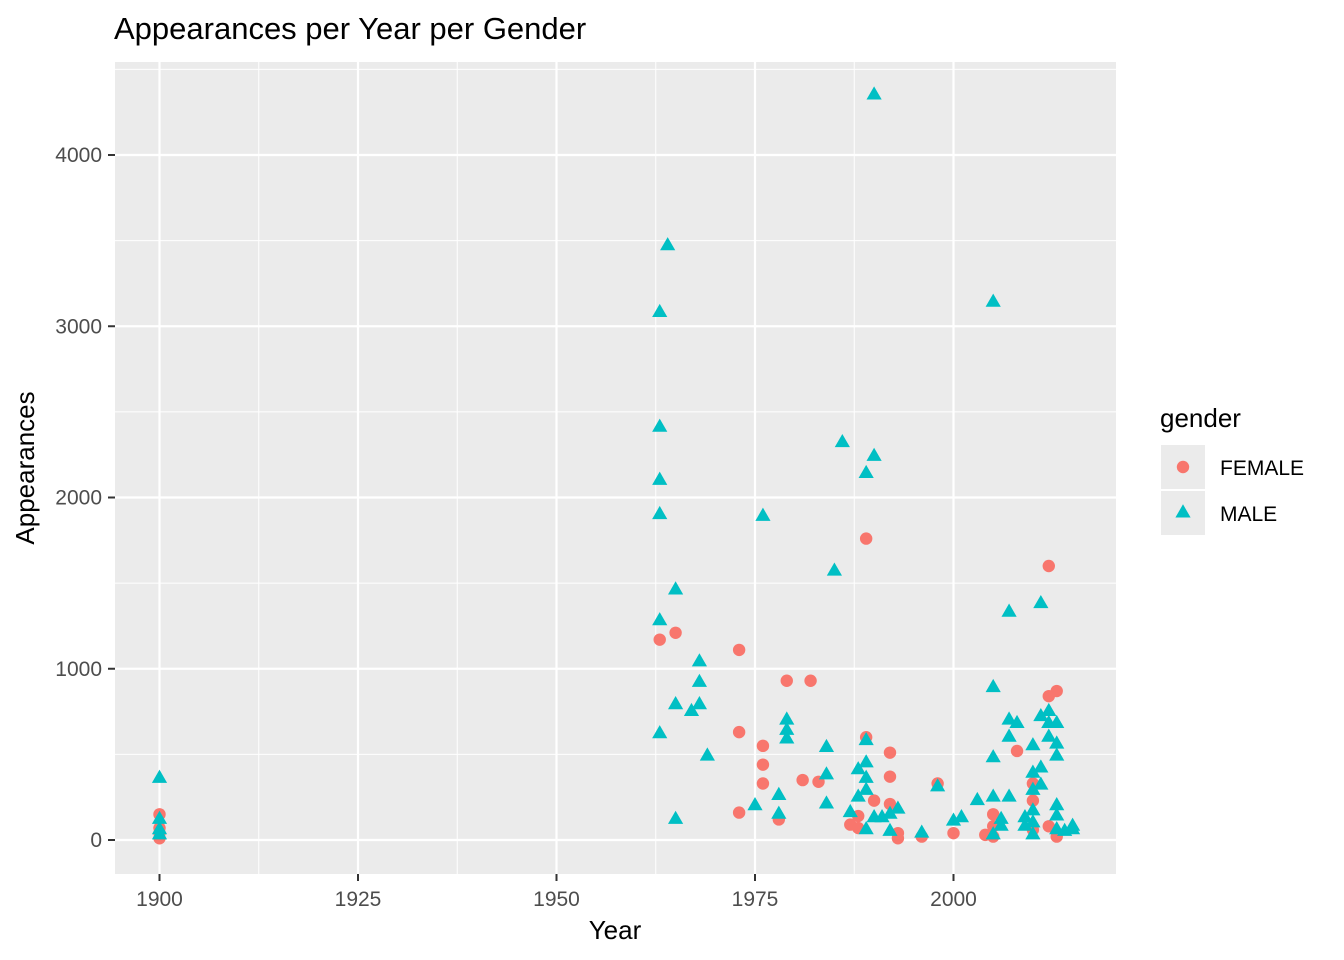 The height and width of the screenshot is (960, 1344). Describe the element at coordinates (1200, 418) in the screenshot. I see `legend-title: gender` at that location.